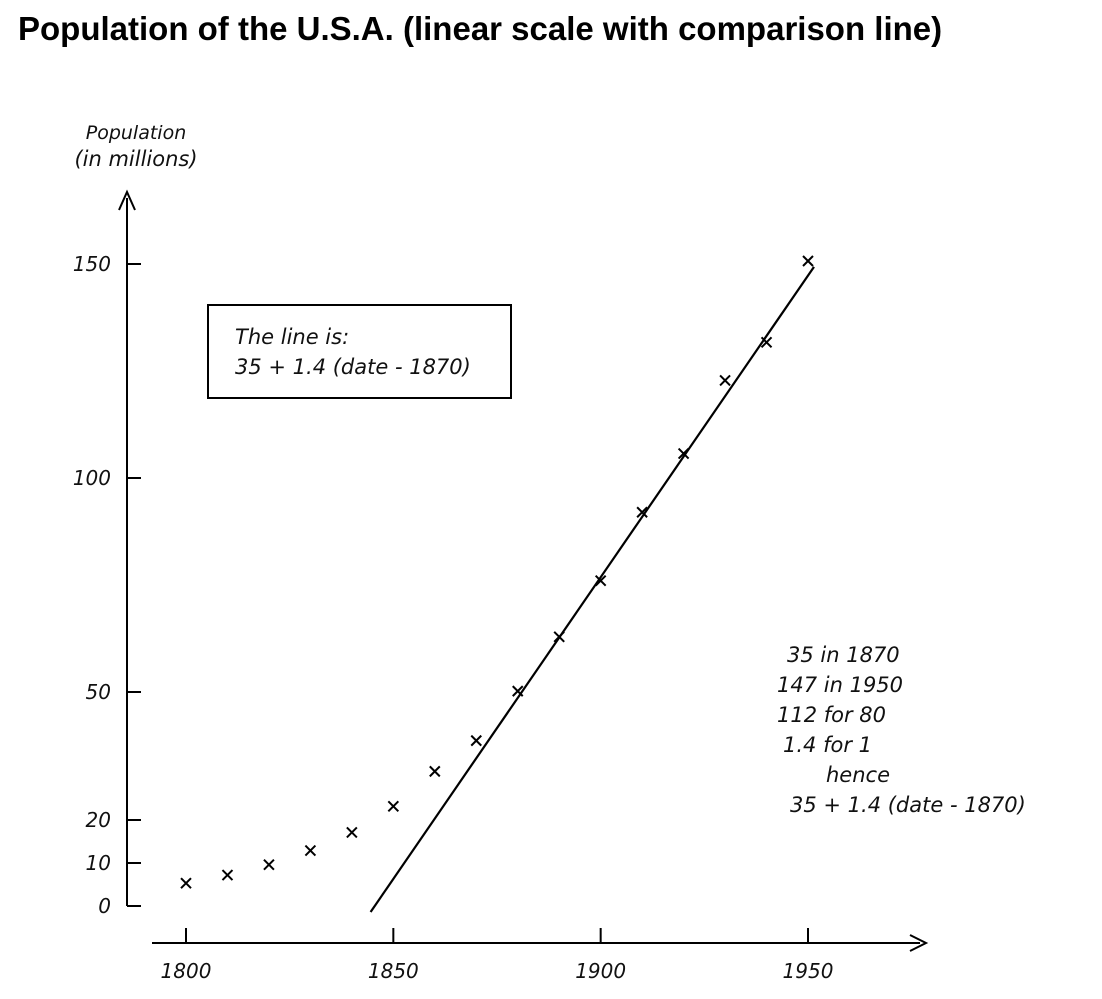 The width and height of the screenshot is (1102, 999). I want to click on x-tick-label: 1900, so click(600, 971).